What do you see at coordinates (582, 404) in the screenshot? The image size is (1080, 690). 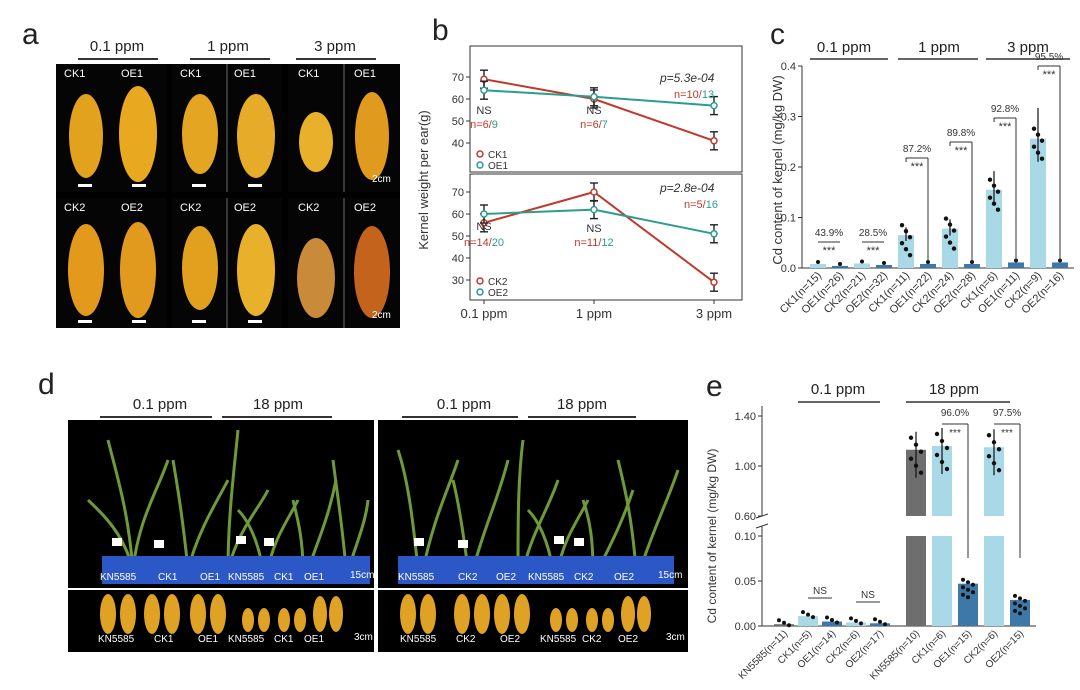 I see `panel-d-group: 18 ppm` at bounding box center [582, 404].